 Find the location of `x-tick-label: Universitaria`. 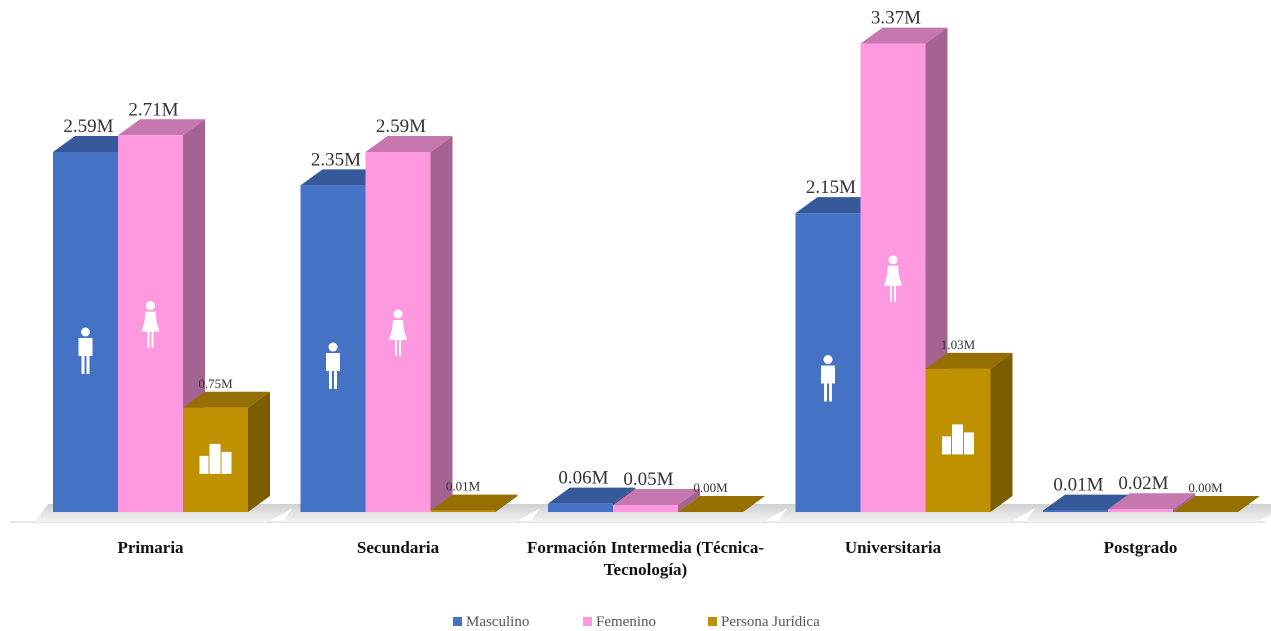

x-tick-label: Universitaria is located at coordinates (893, 547).